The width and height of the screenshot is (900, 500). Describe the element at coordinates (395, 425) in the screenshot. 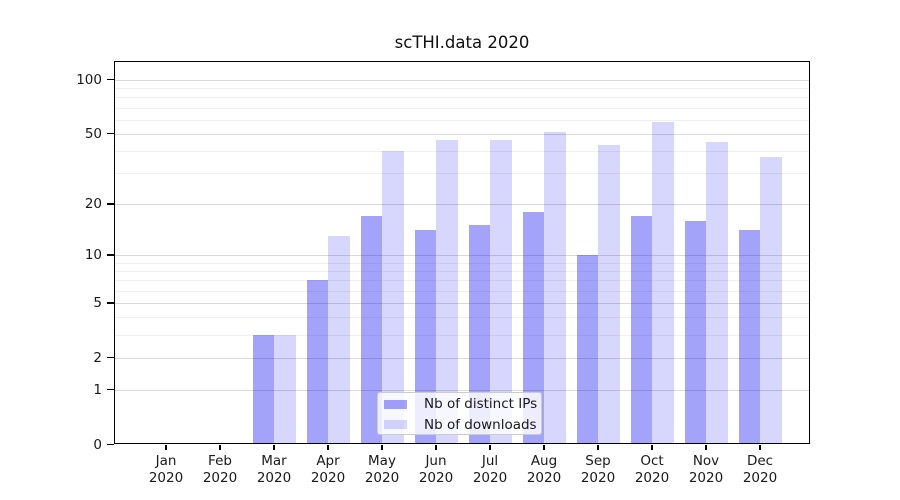

I see `legend-swatch-downloads` at that location.